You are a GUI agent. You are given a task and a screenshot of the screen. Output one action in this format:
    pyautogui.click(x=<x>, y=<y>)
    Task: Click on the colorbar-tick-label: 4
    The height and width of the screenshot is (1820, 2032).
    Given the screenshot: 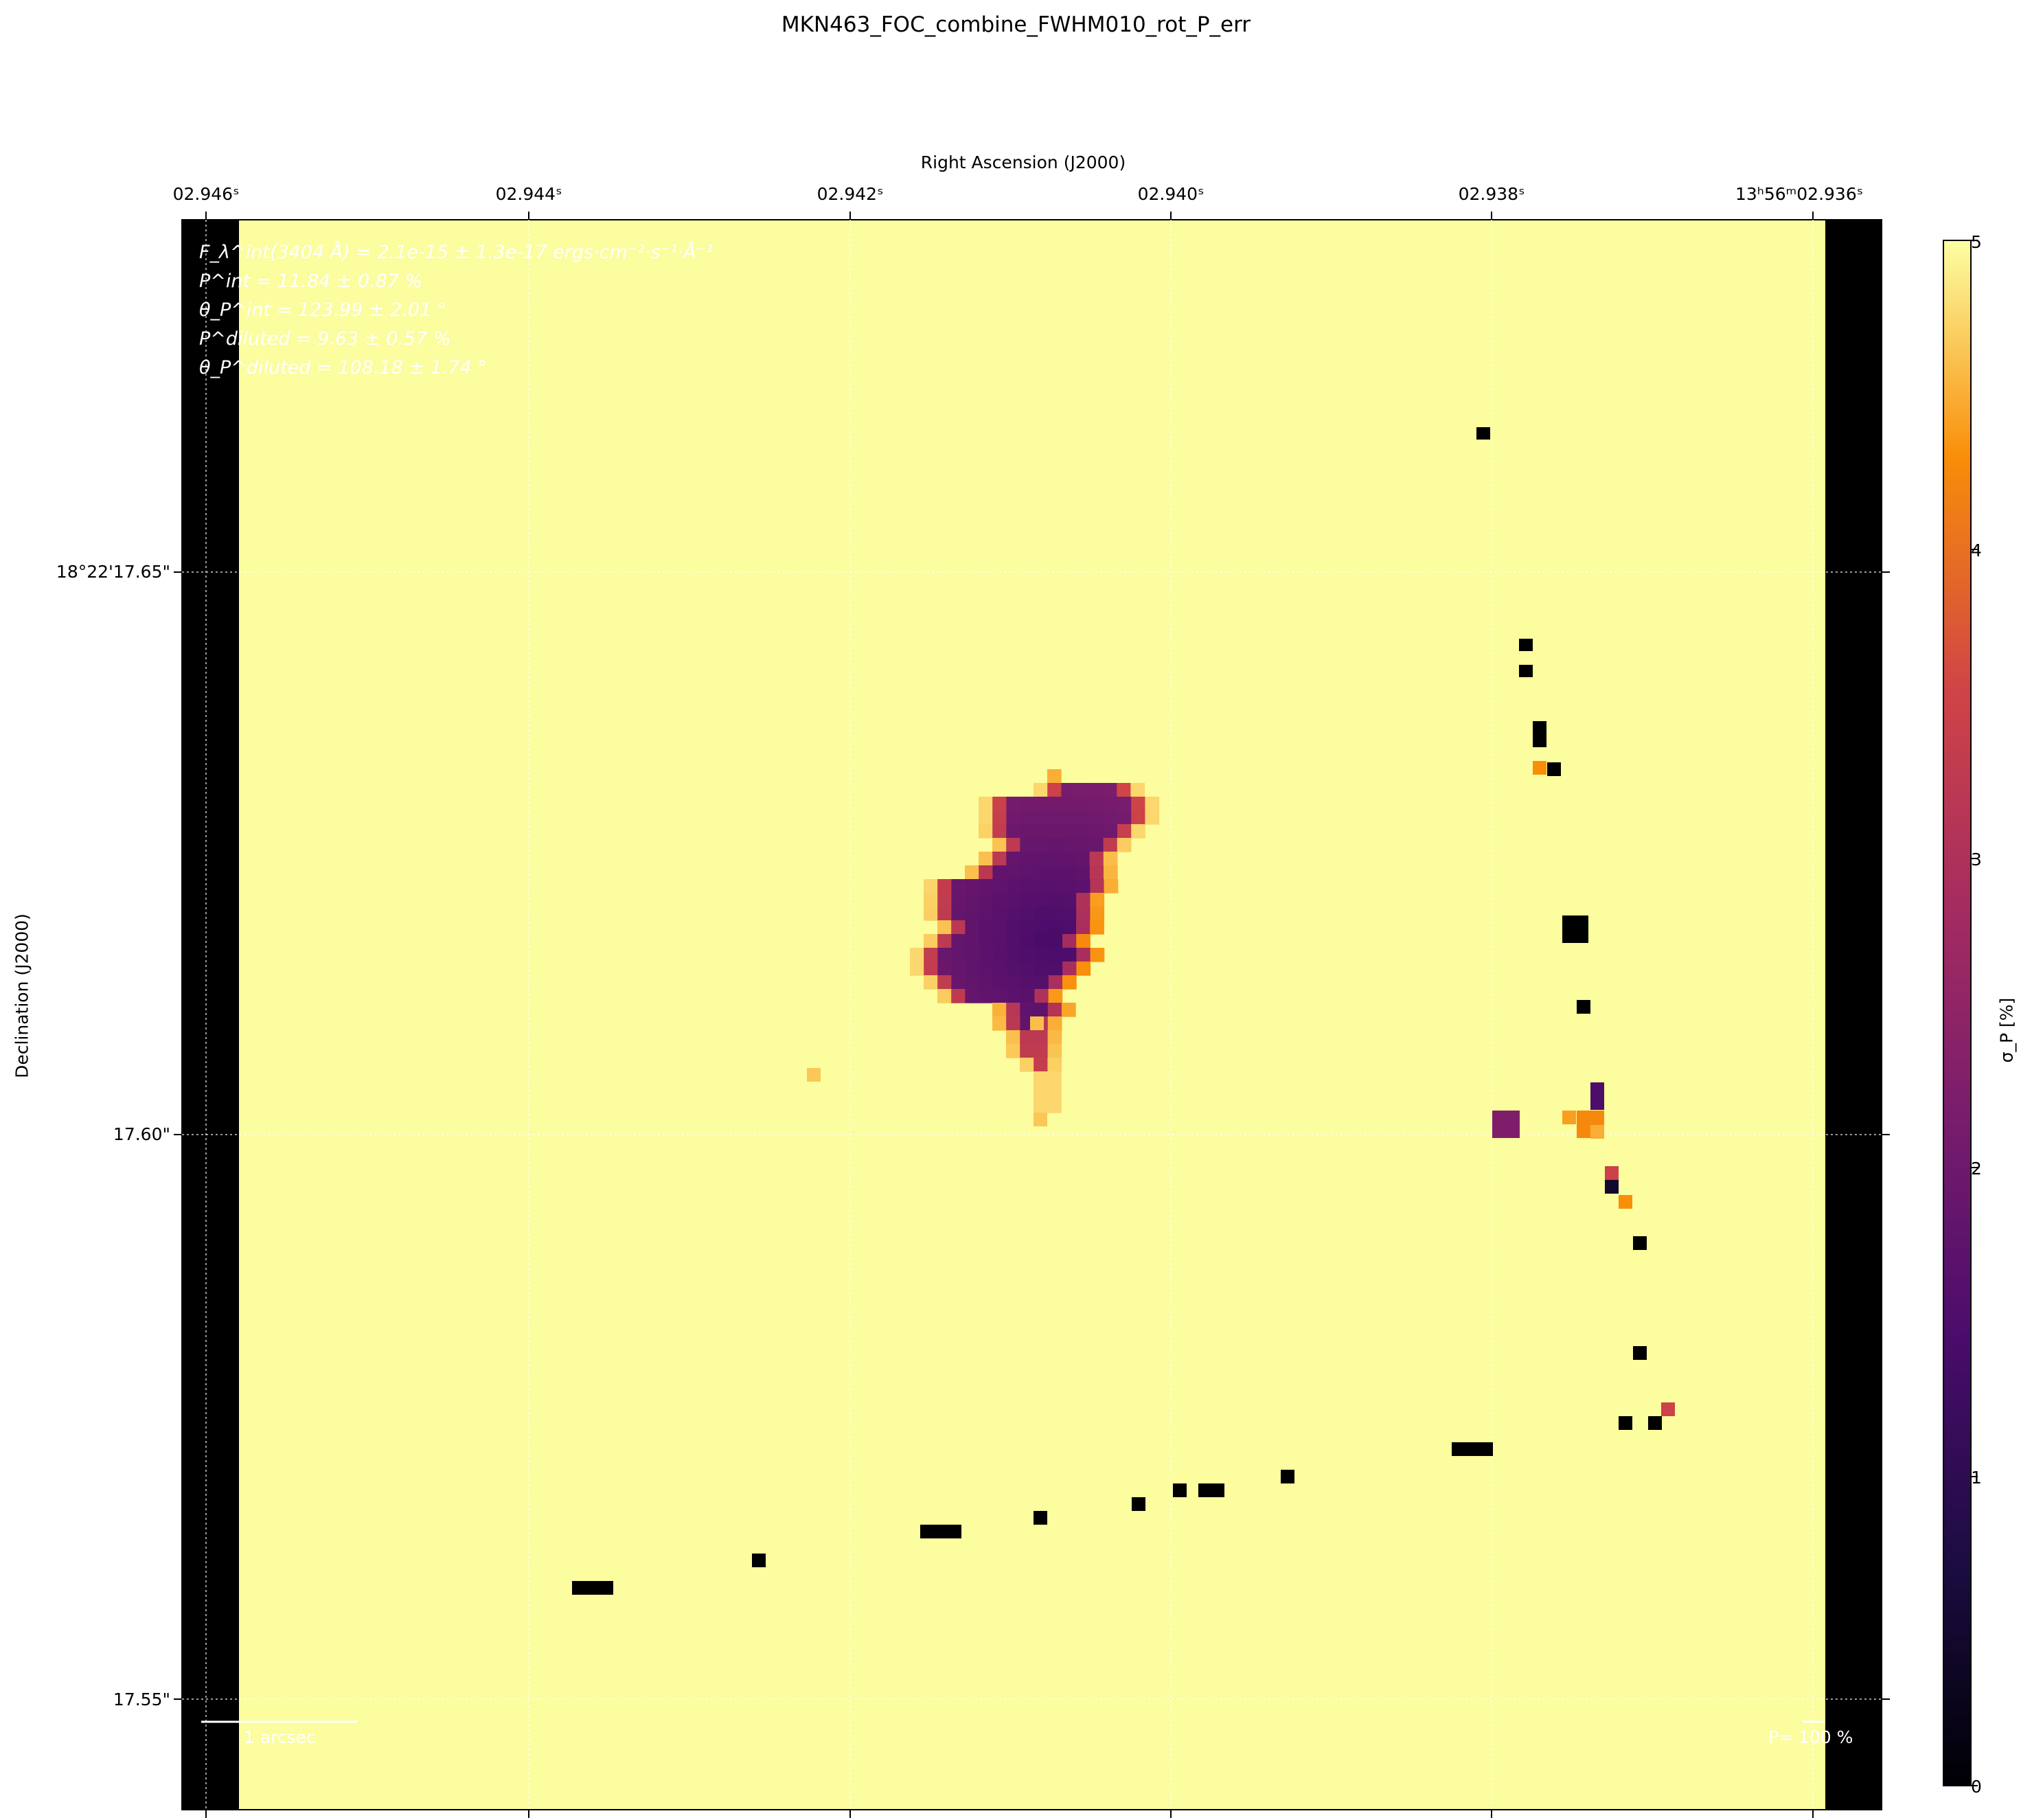 What is the action you would take?
    pyautogui.click(x=1976, y=550)
    